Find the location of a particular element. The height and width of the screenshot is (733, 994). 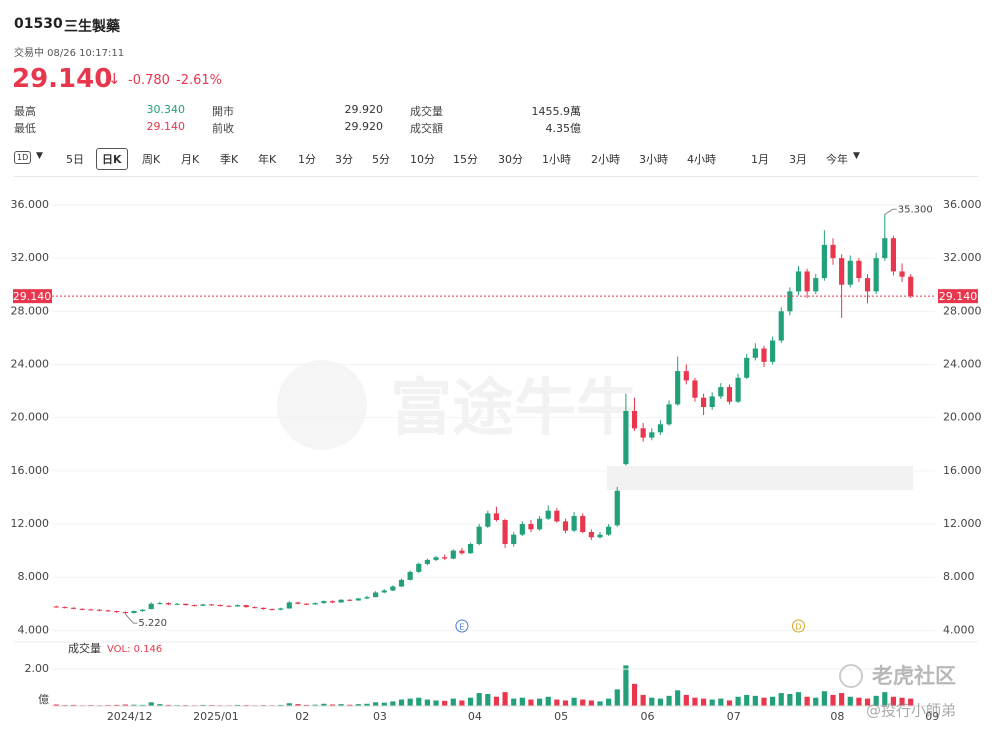

tab: 30分 is located at coordinates (510, 159).